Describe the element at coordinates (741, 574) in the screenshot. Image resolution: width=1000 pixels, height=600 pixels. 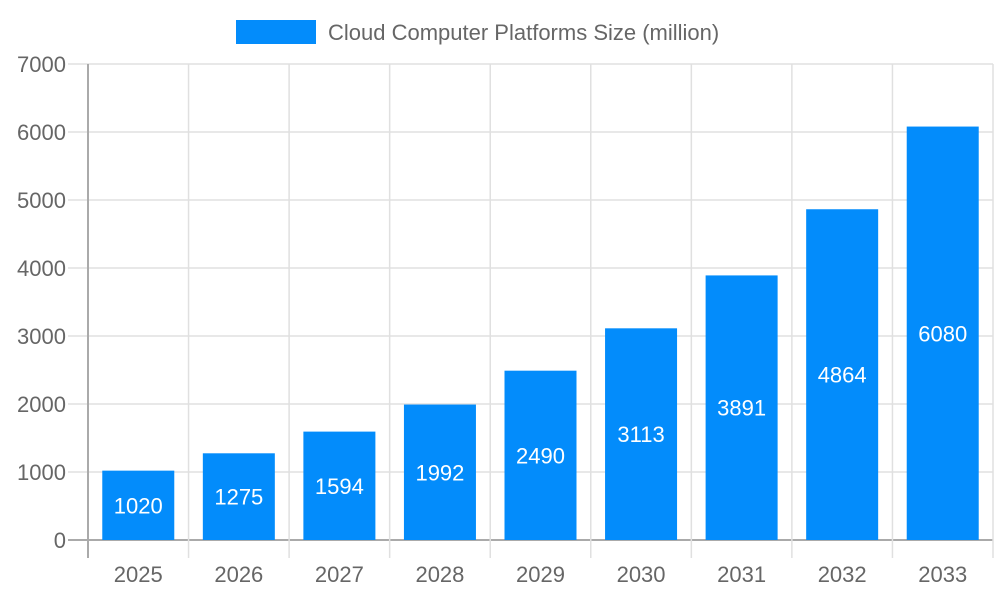
I see `x-tick-label: 2031` at that location.